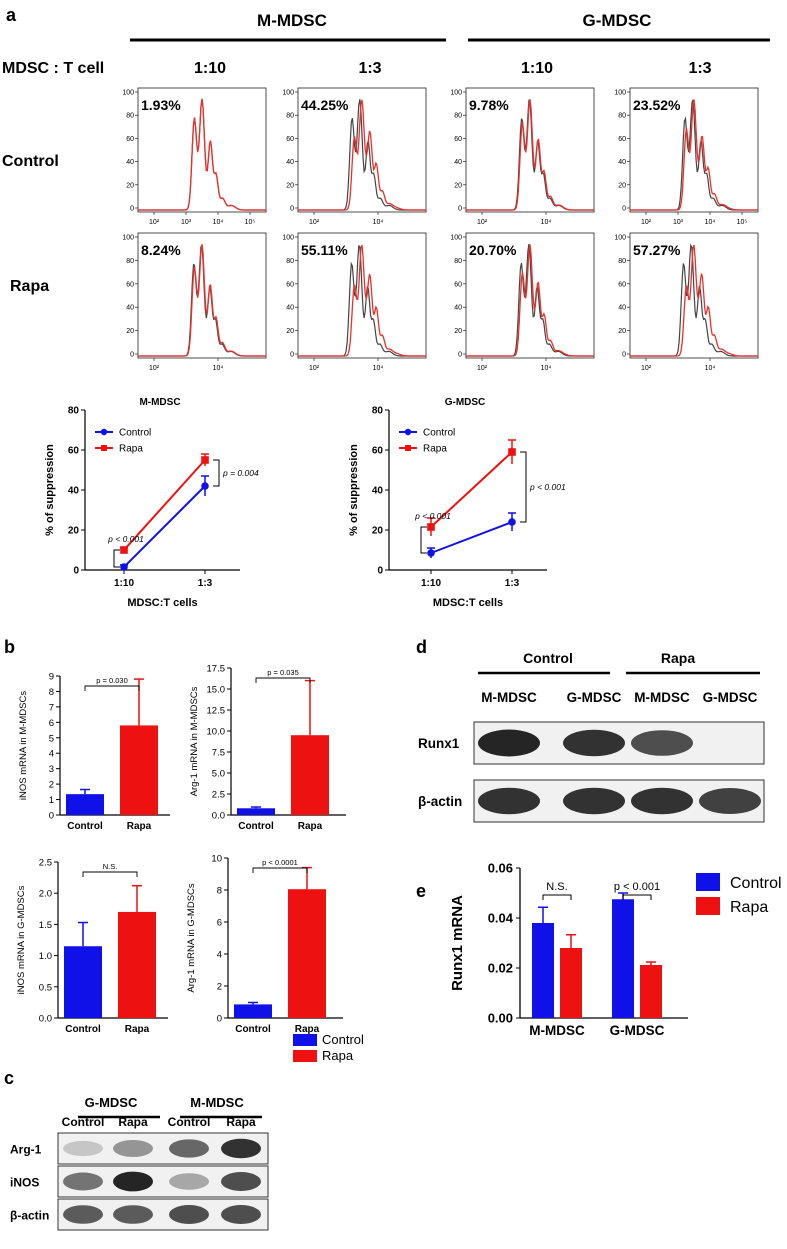 Image resolution: width=787 pixels, height=1249 pixels. I want to click on blot-group-header: G-MDSC, so click(111, 1102).